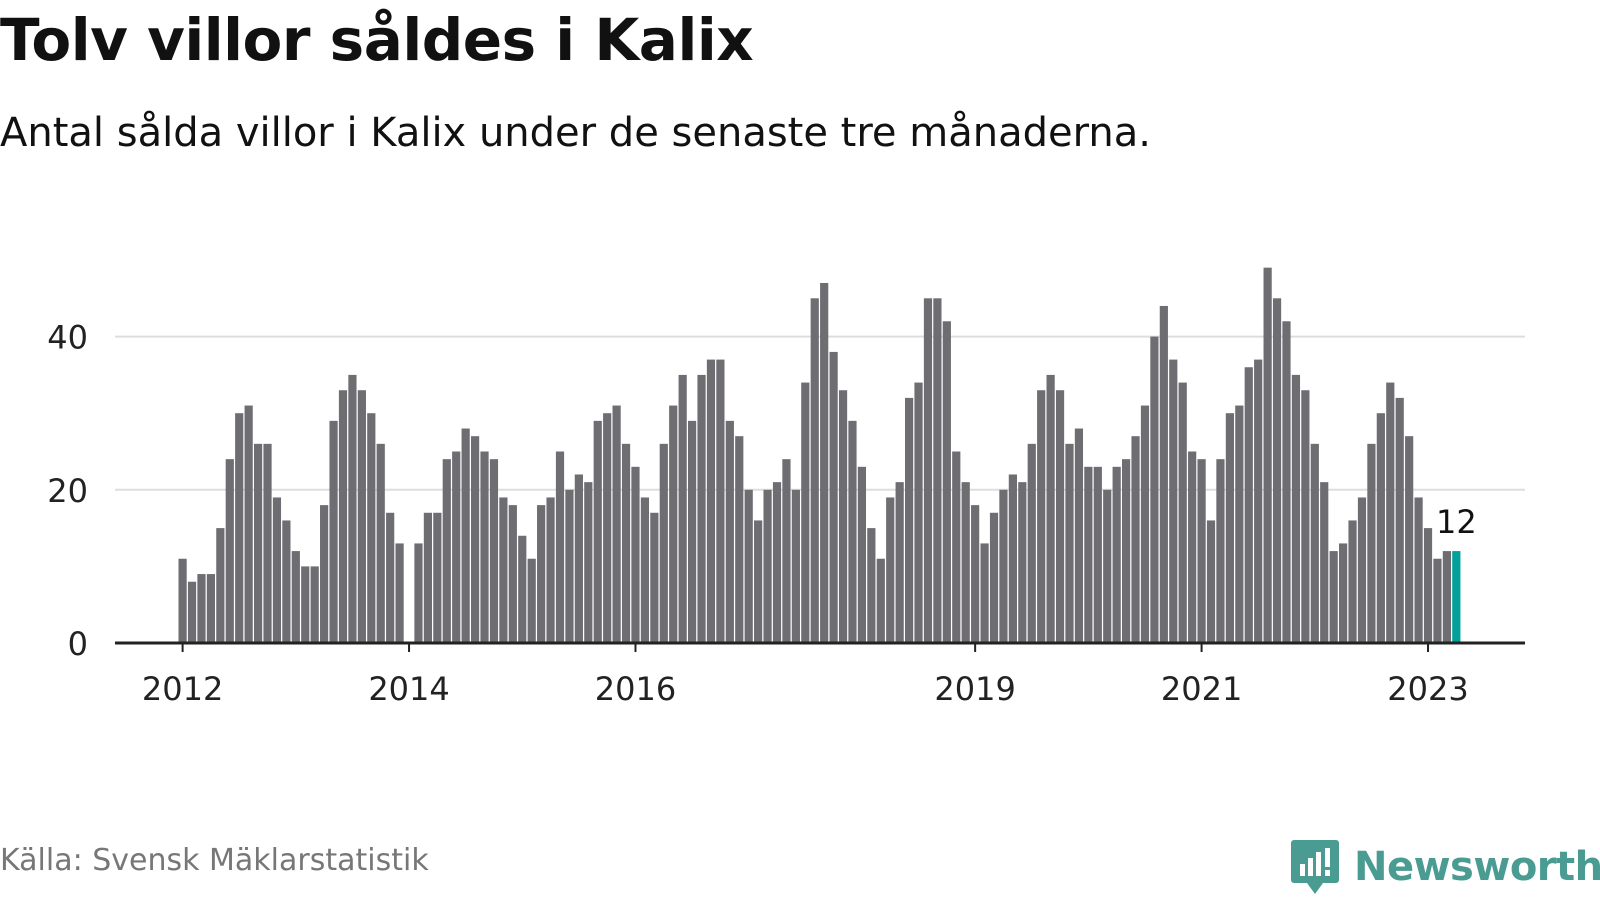 The image size is (1600, 900). Describe the element at coordinates (1477, 867) in the screenshot. I see `brand-name: Newsworthy` at that location.